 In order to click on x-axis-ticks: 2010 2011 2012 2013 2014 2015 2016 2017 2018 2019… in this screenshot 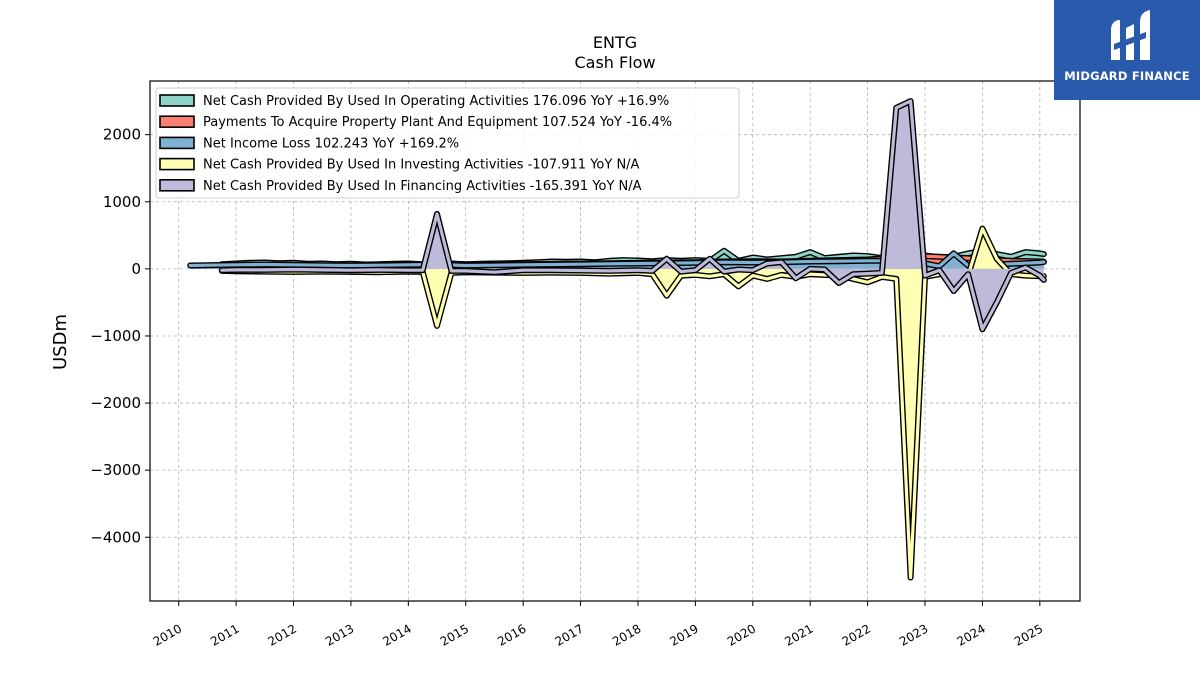, I will do `click(598, 625)`.